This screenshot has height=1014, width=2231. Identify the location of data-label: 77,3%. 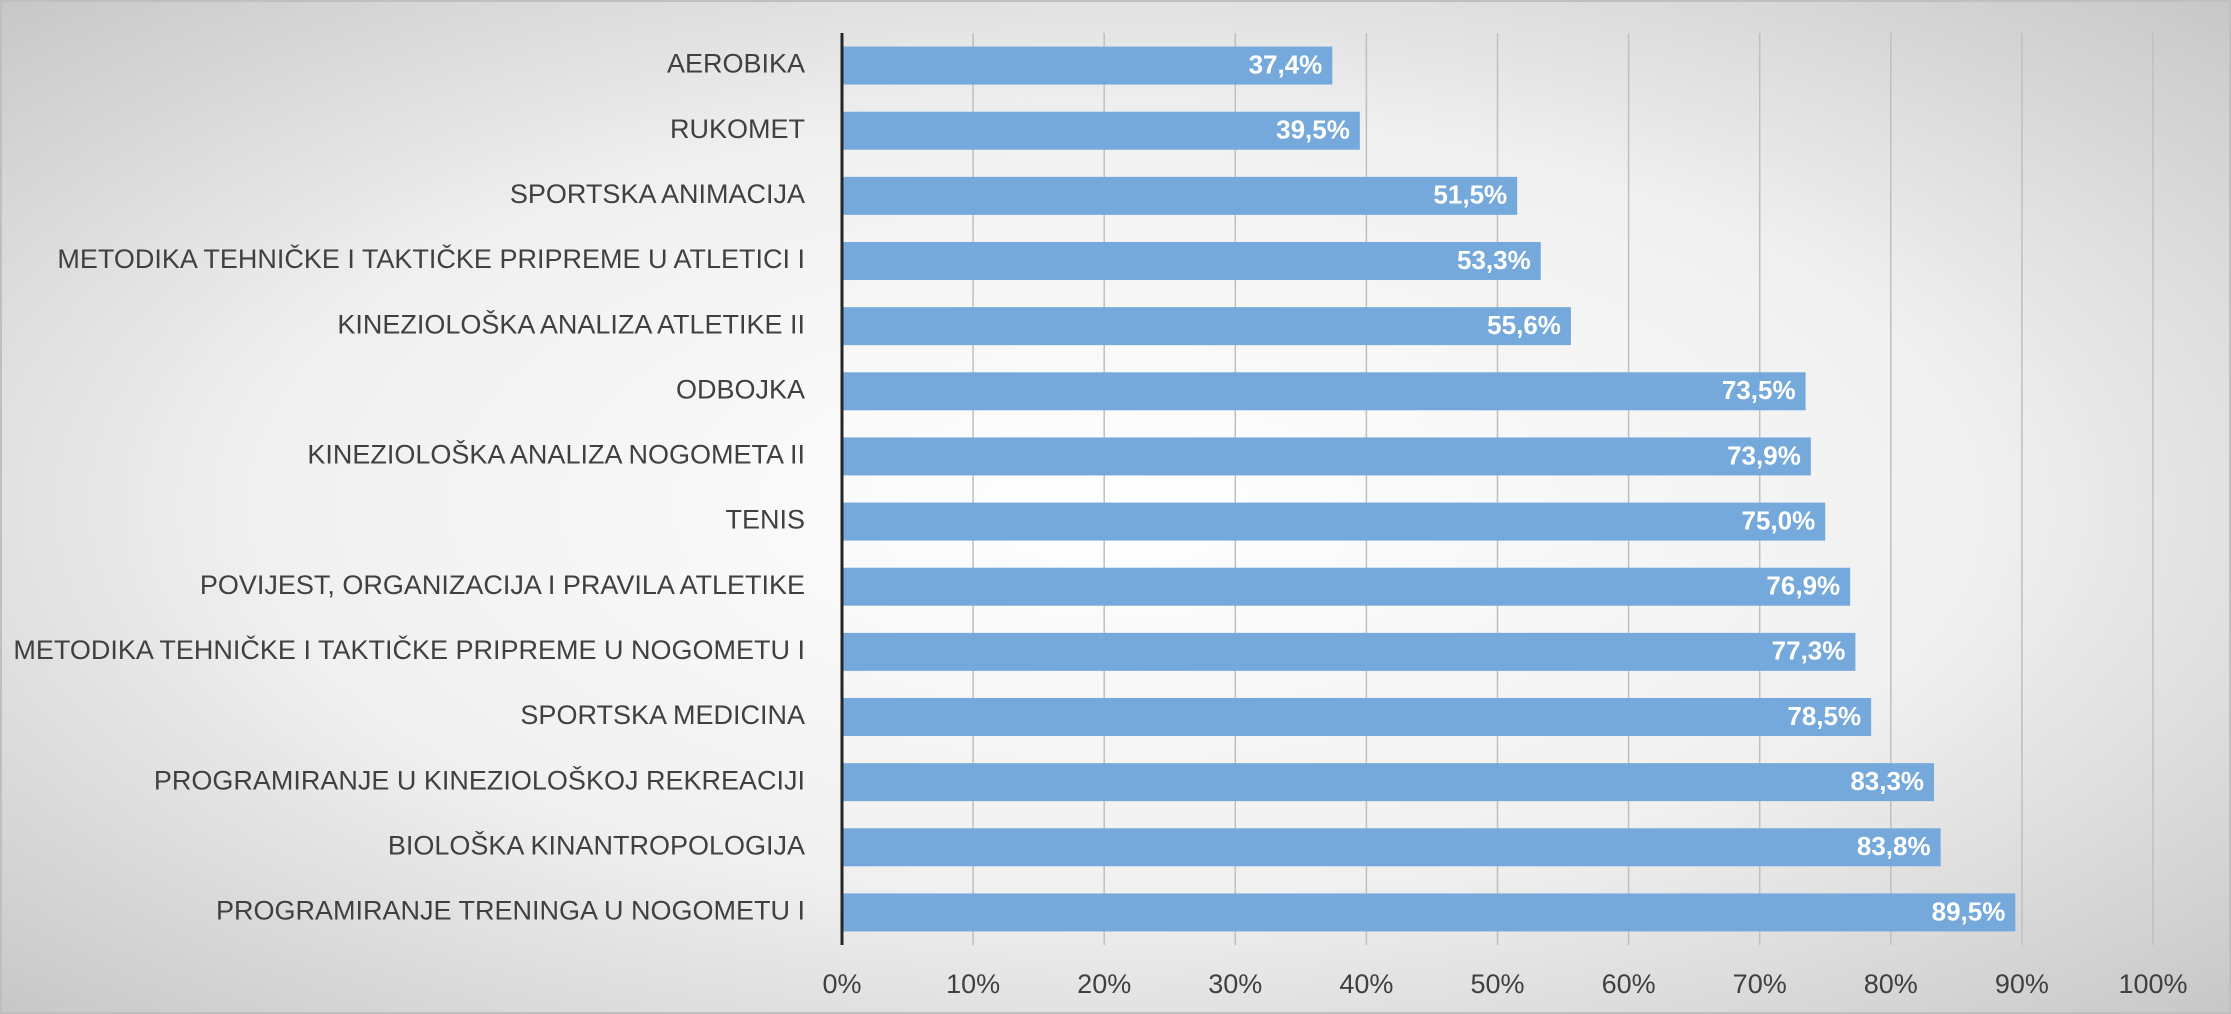
(1809, 651).